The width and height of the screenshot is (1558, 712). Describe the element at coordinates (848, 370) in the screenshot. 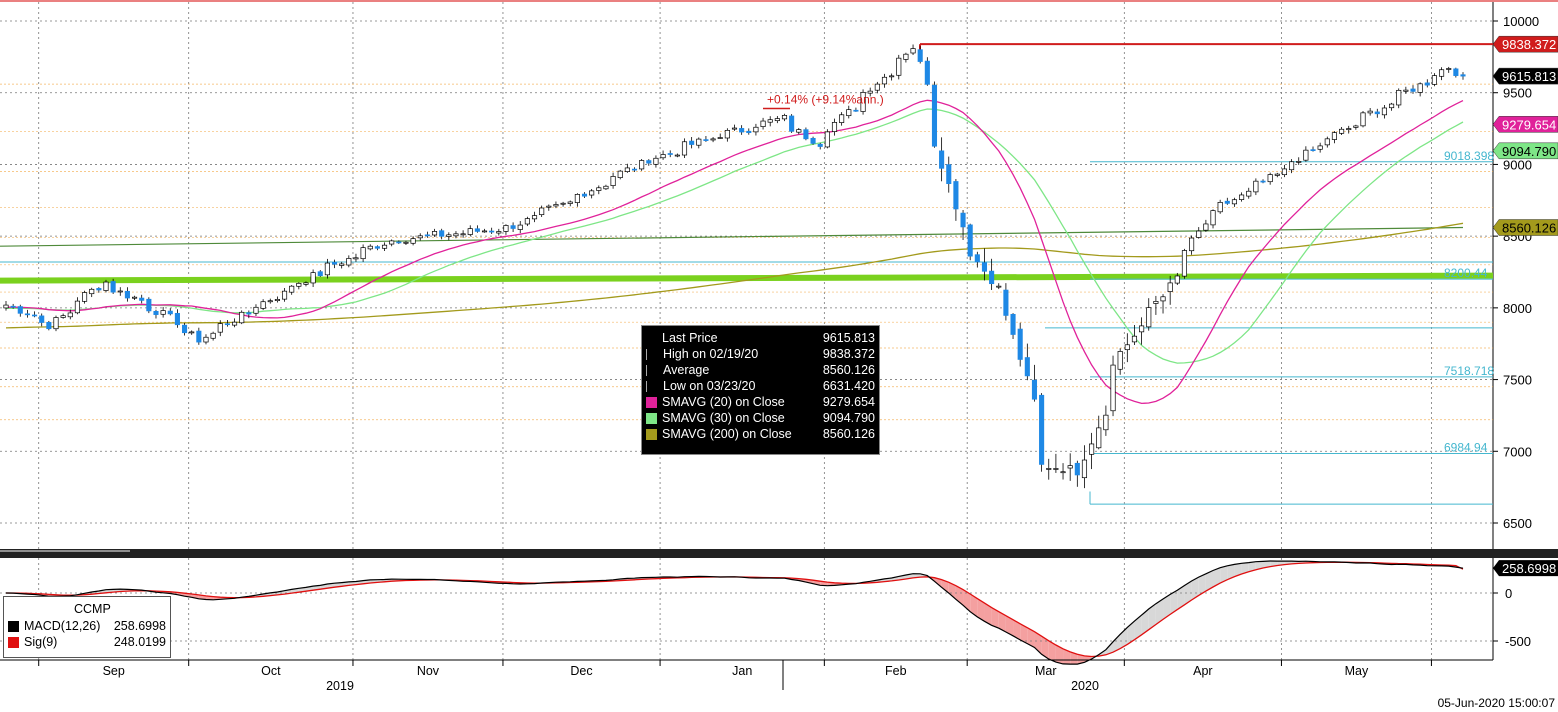

I see `legend-value: 8560.126` at that location.